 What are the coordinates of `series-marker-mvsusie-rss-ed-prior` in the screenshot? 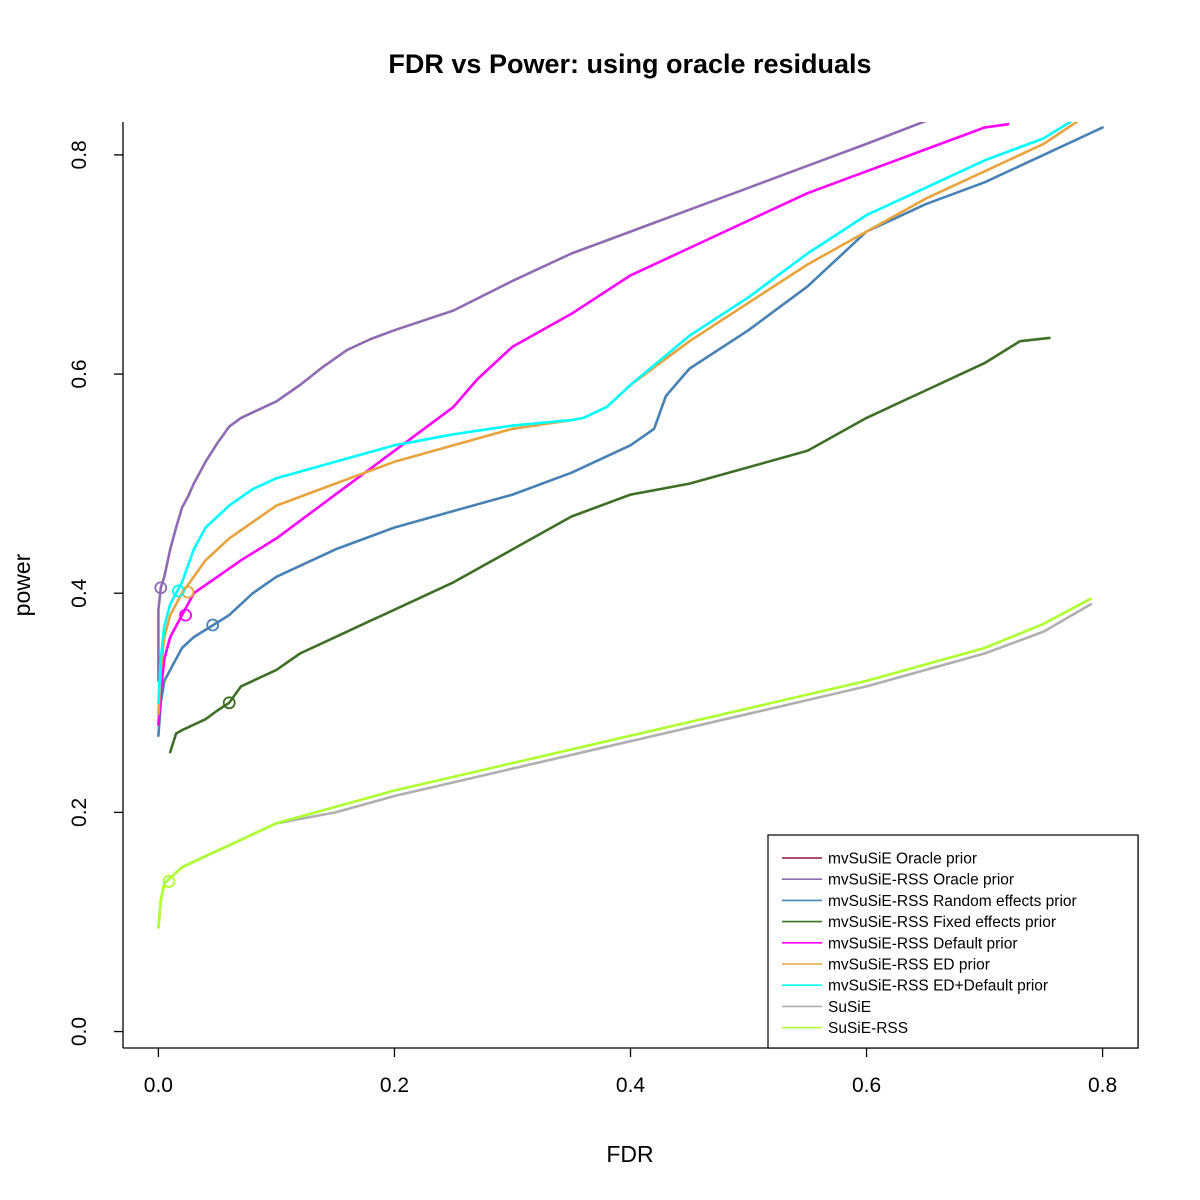 It's located at (188, 592).